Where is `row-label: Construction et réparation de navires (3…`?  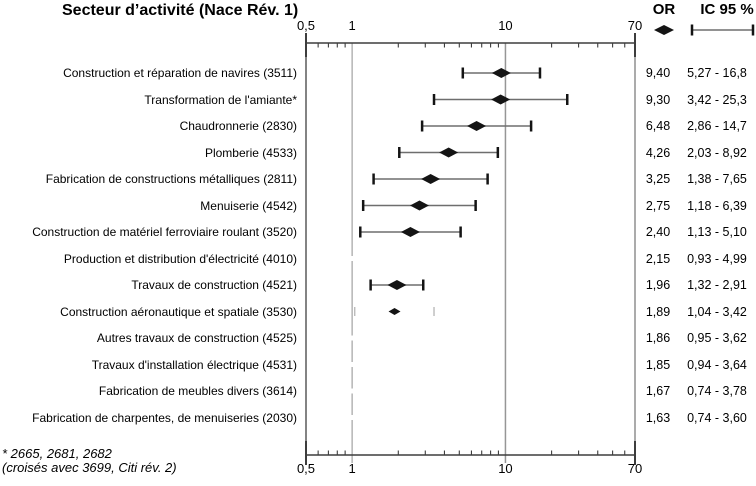
row-label: Construction et réparation de navires (3… is located at coordinates (180, 73).